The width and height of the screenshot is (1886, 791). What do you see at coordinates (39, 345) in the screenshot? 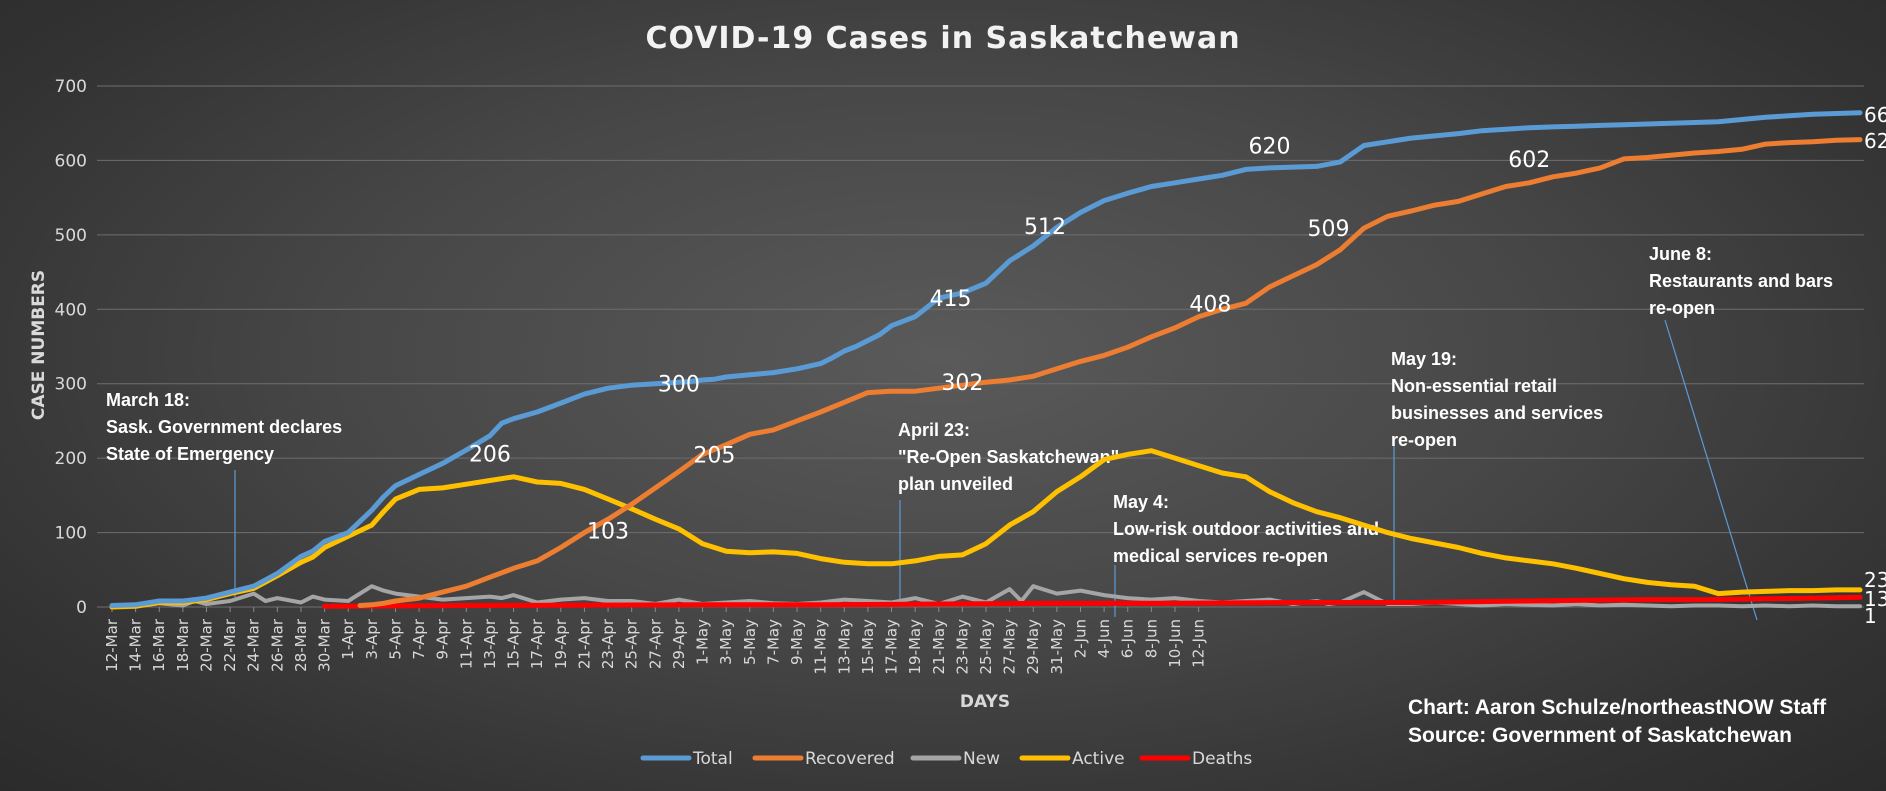
I see `y-axis-label: CASE NUMBERS` at bounding box center [39, 345].